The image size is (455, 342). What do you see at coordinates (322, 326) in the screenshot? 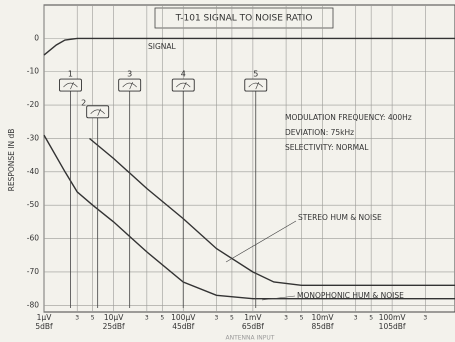
I see `x-tick-sublabel: 85dBf` at bounding box center [322, 326].